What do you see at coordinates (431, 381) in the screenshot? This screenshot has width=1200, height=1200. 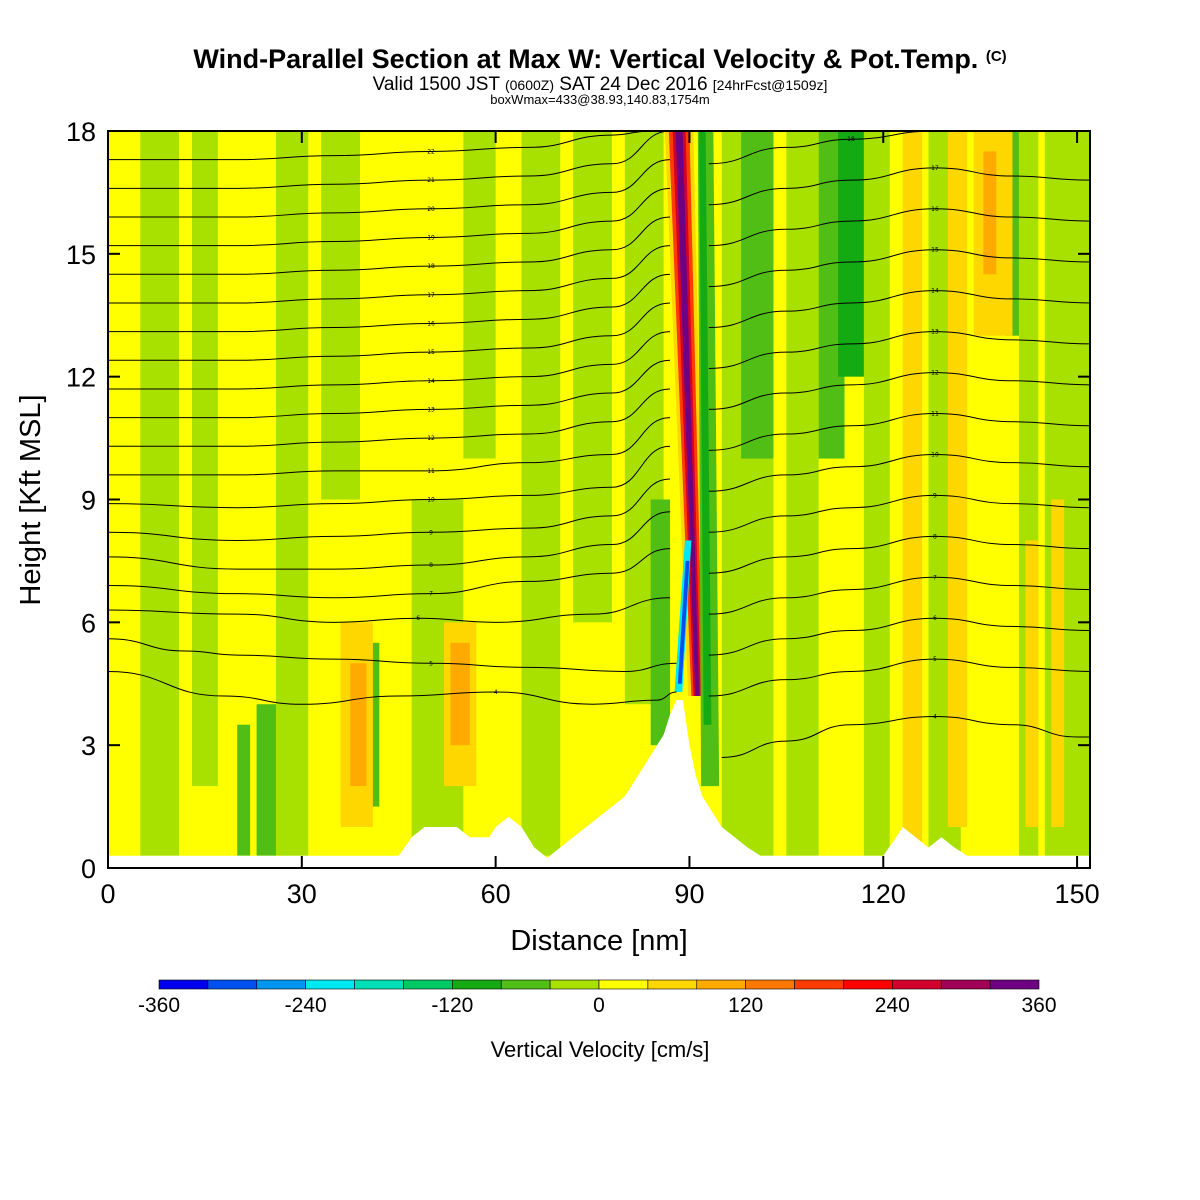 I see `theta-contour-label-10: 14` at bounding box center [431, 381].